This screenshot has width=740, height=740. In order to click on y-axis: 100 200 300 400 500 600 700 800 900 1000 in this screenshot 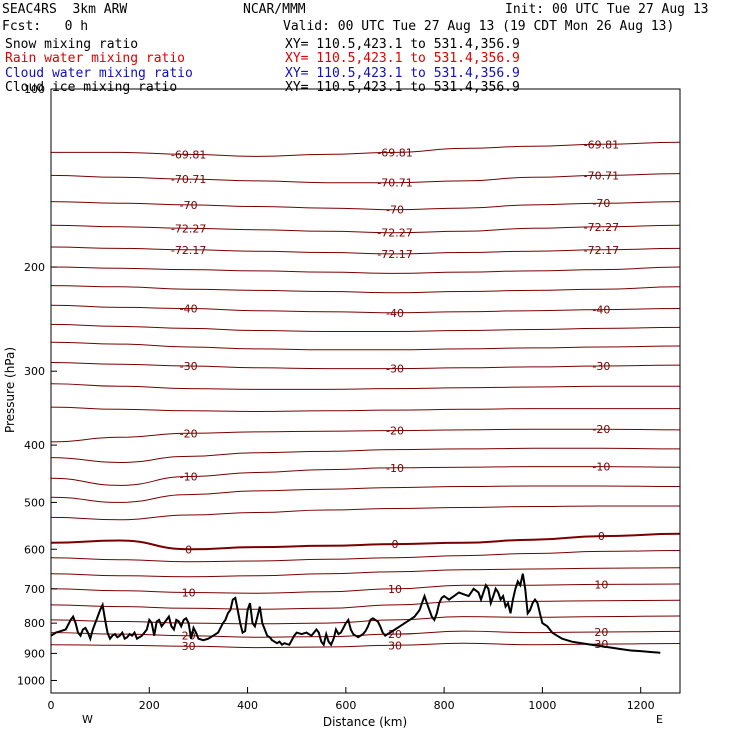, I will do `click(37, 385)`.